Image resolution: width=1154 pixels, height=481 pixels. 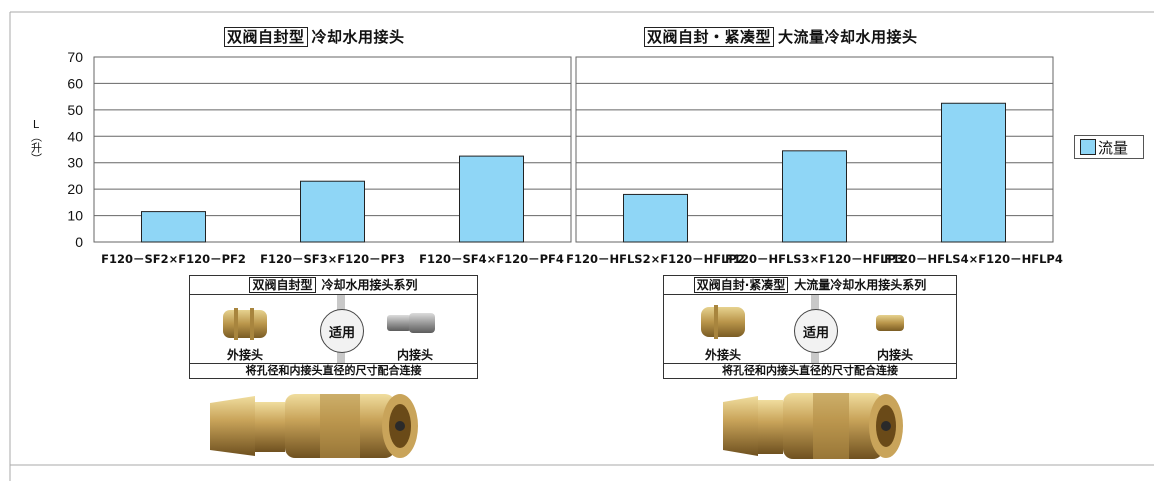 What do you see at coordinates (333, 370) in the screenshot?
I see `panel-1-footer: 将孔径和内接头直径的尺寸配合连接` at bounding box center [333, 370].